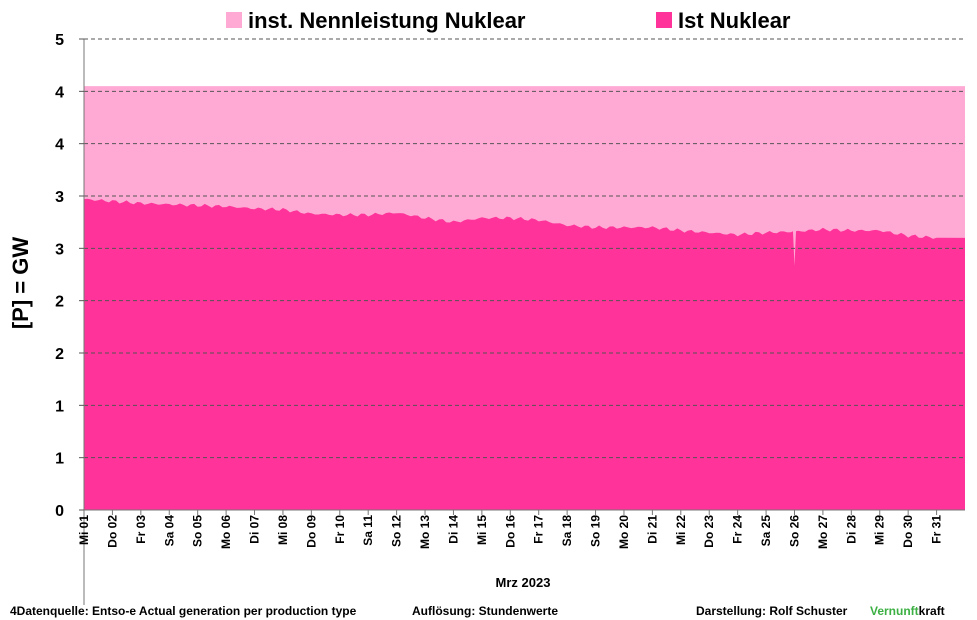  I want to click on x-tick-label: Di 14, so click(454, 529).